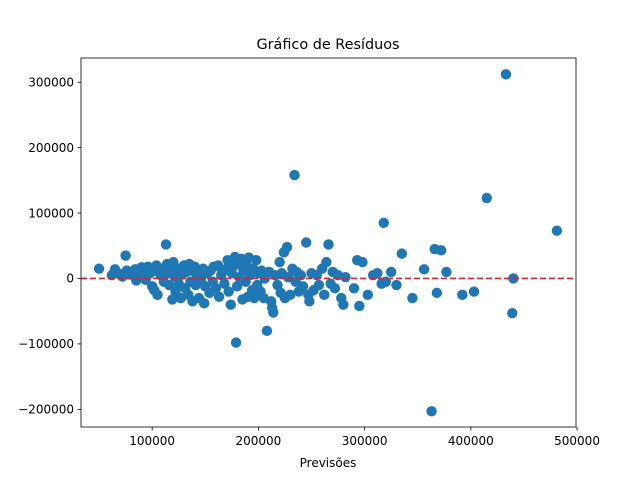 The image size is (640, 480). What do you see at coordinates (577, 441) in the screenshot?
I see `x-tick-label: 500000` at bounding box center [577, 441].